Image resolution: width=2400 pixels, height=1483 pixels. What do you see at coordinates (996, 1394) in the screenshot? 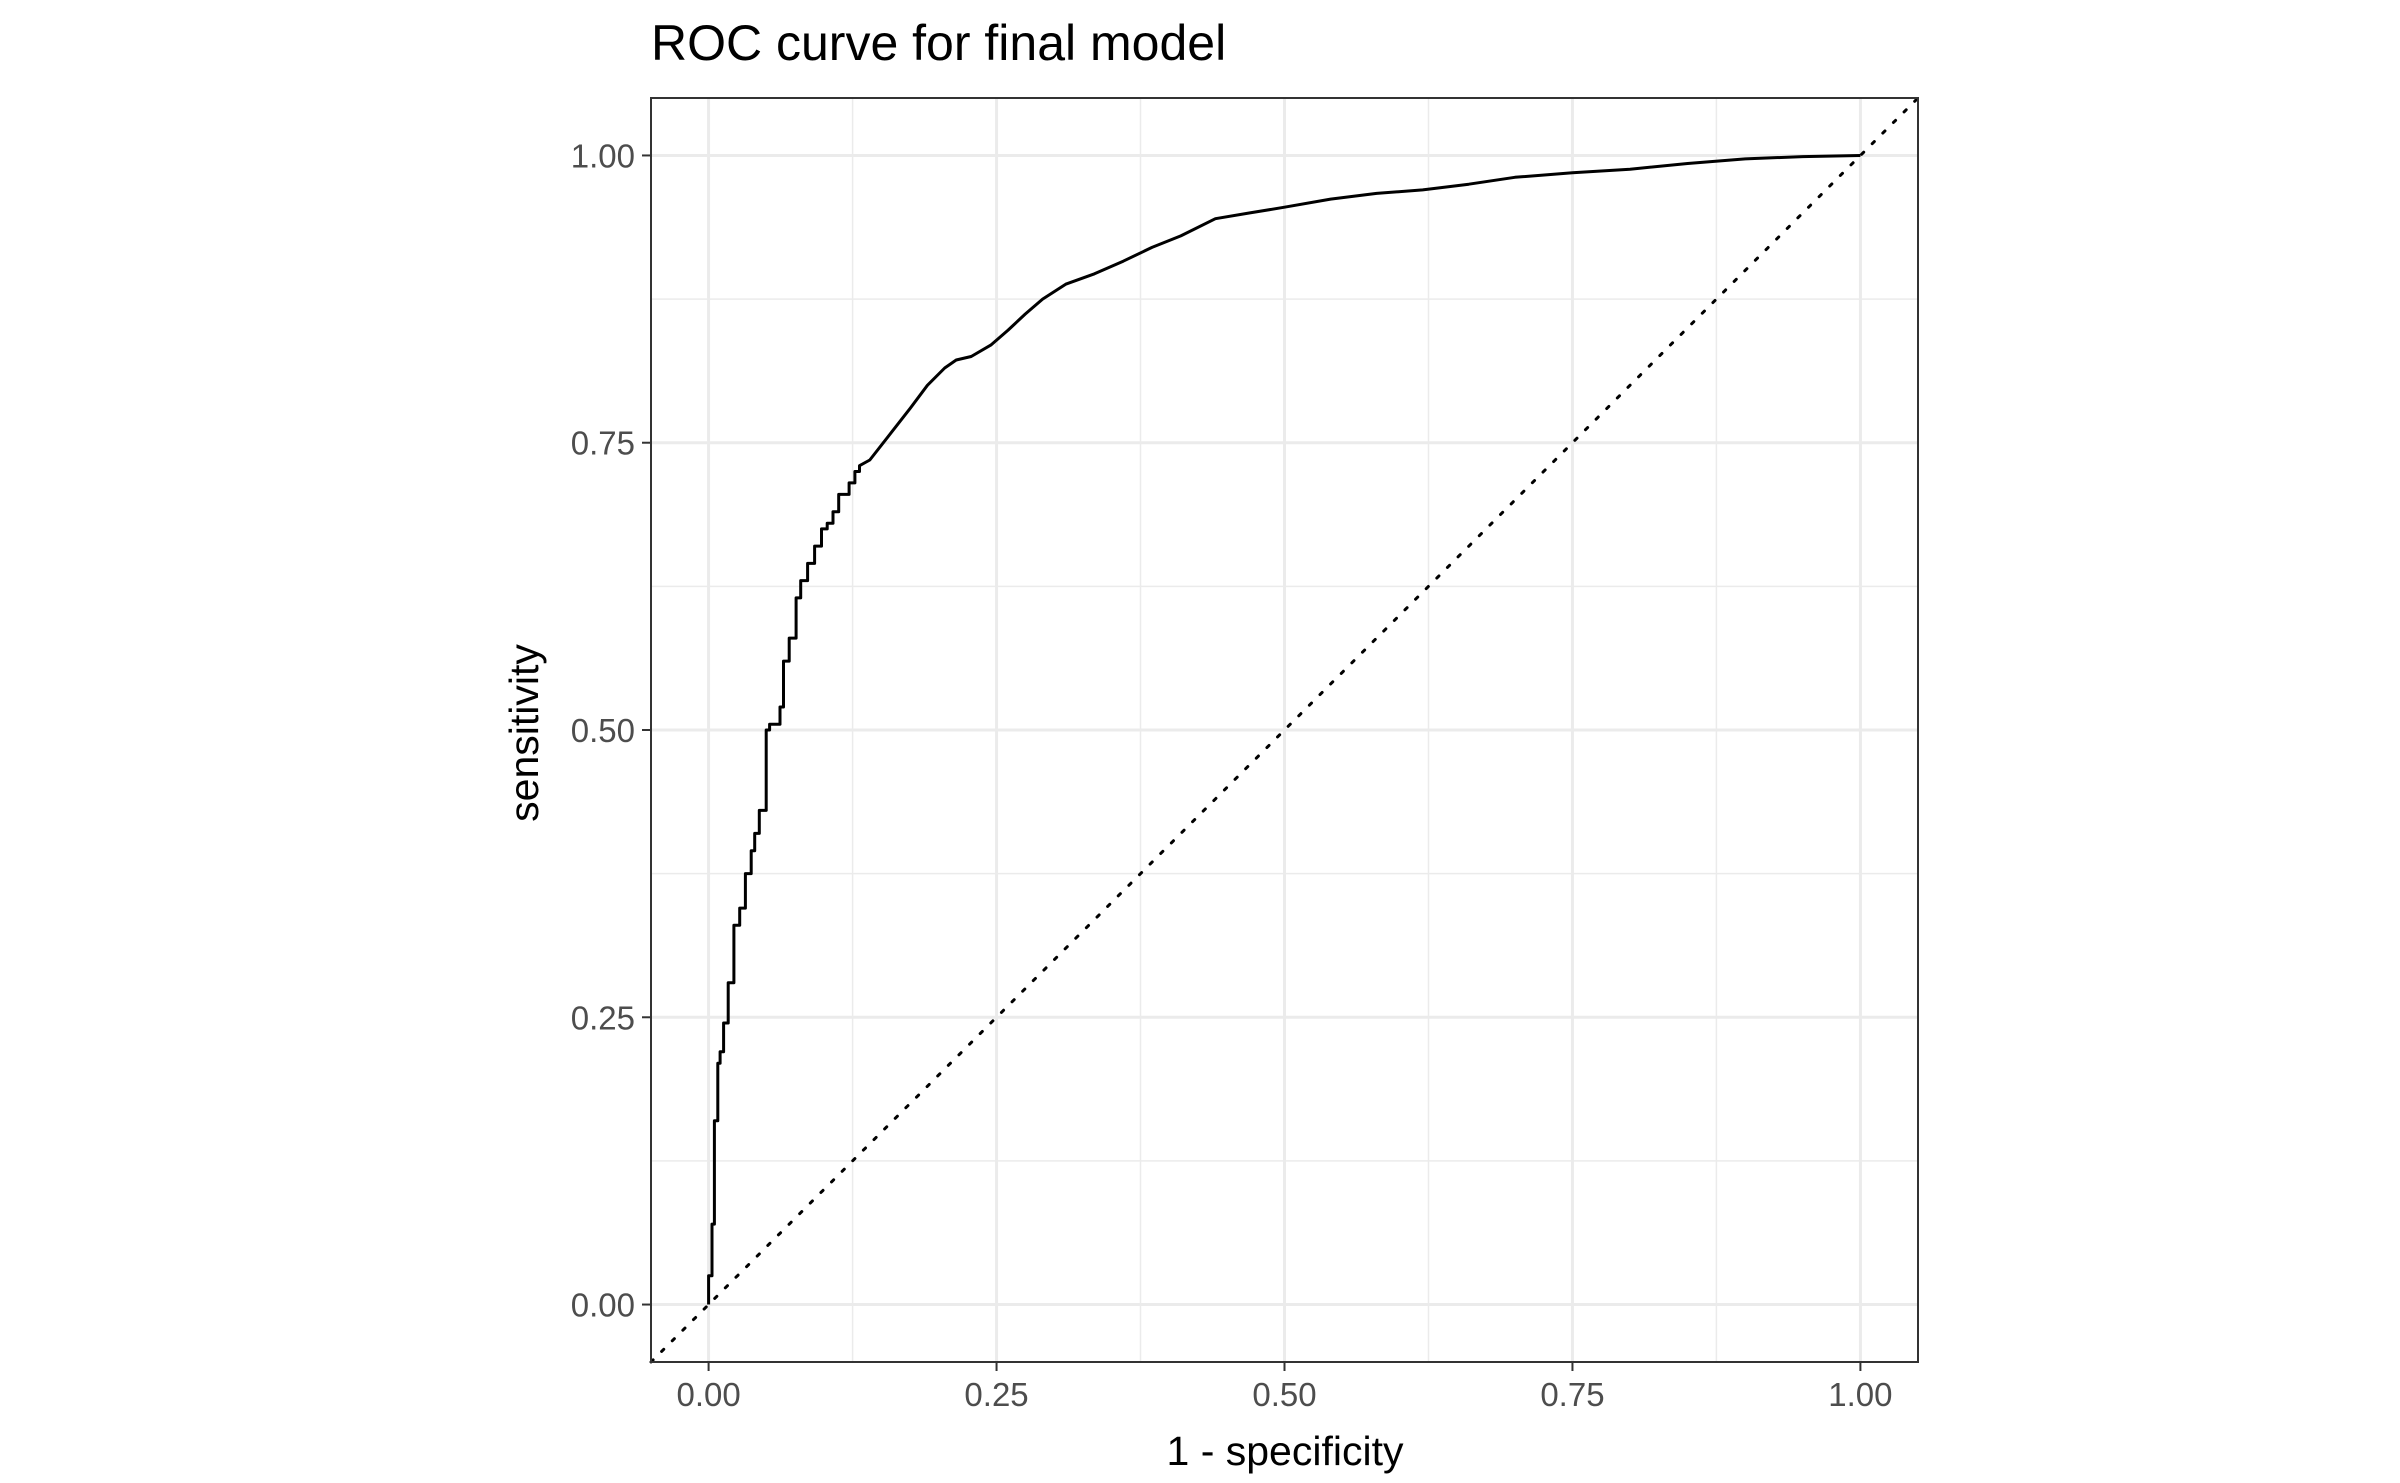
I see `x-tick-label: 0.25` at bounding box center [996, 1394].